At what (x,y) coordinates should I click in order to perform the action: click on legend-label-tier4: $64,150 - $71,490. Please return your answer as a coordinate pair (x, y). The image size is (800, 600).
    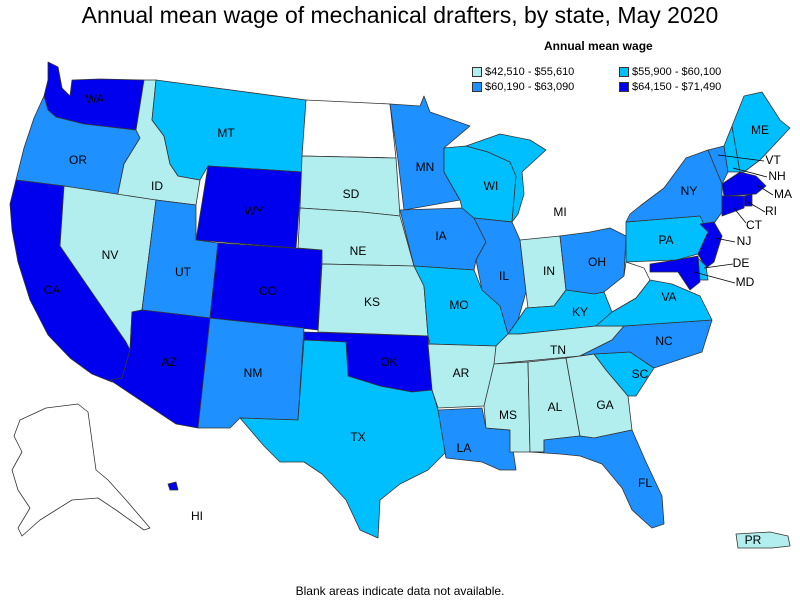
    Looking at the image, I should click on (677, 87).